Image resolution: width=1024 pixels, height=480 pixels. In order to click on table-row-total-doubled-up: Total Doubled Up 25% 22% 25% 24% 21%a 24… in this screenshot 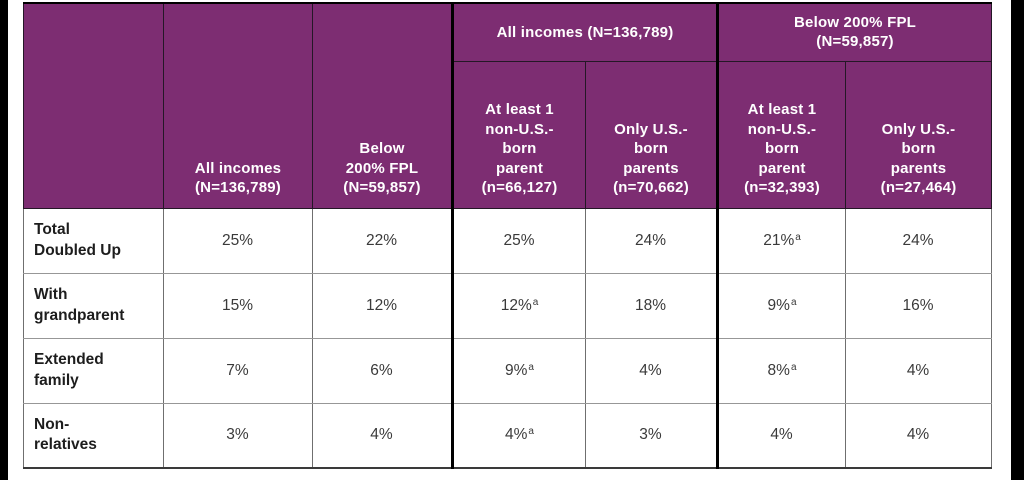, I will do `click(508, 240)`.